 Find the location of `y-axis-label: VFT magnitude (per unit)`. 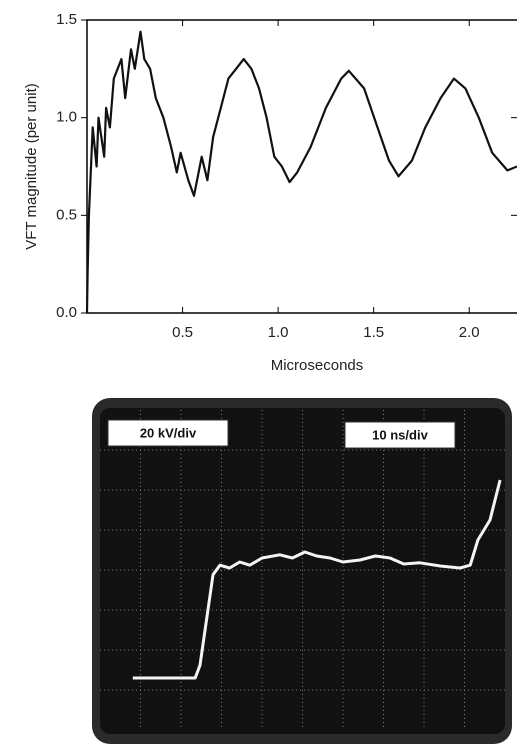

y-axis-label: VFT magnitude (per unit) is located at coordinates (31, 166).